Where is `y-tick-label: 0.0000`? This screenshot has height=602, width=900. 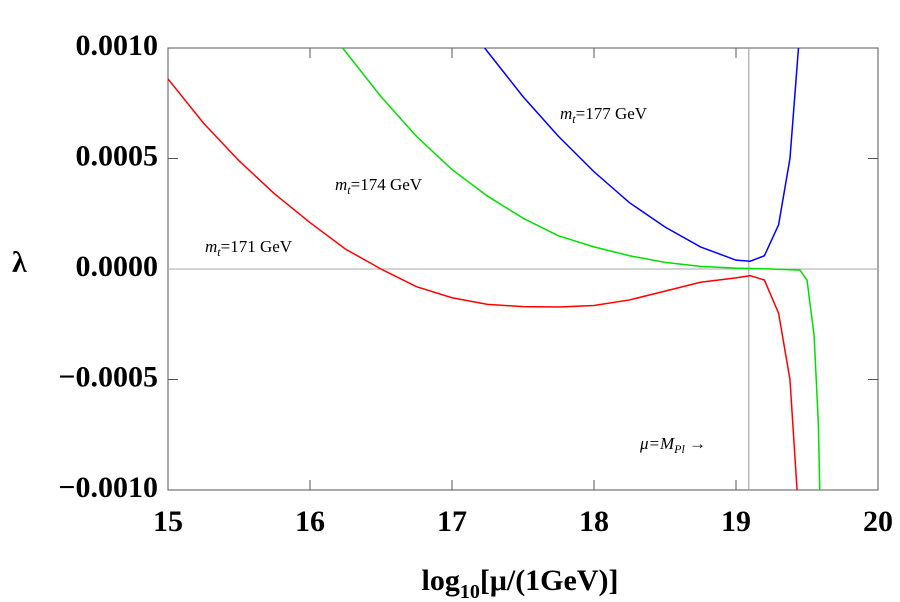 y-tick-label: 0.0000 is located at coordinates (117, 266).